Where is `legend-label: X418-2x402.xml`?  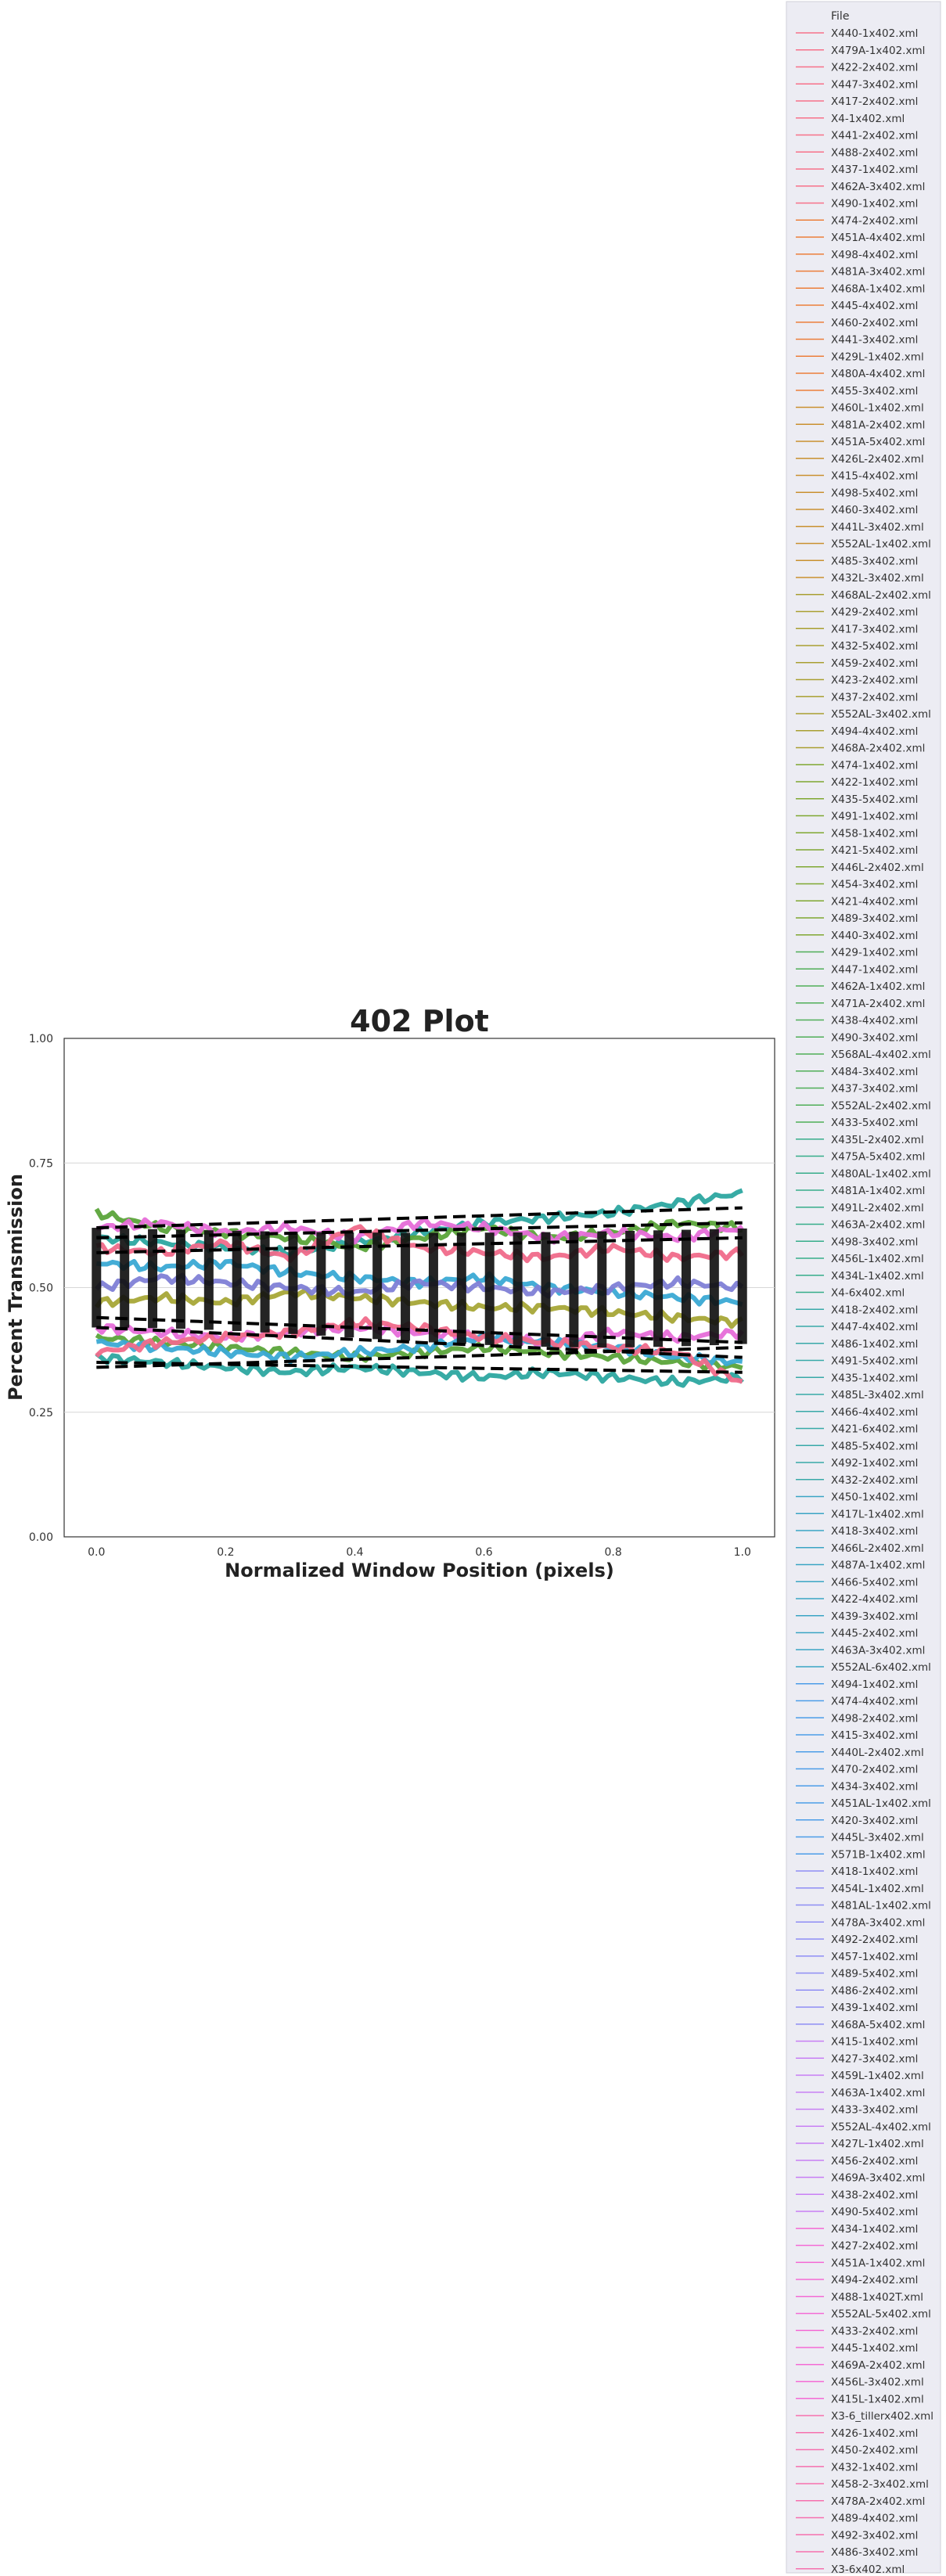 legend-label: X418-2x402.xml is located at coordinates (874, 1310).